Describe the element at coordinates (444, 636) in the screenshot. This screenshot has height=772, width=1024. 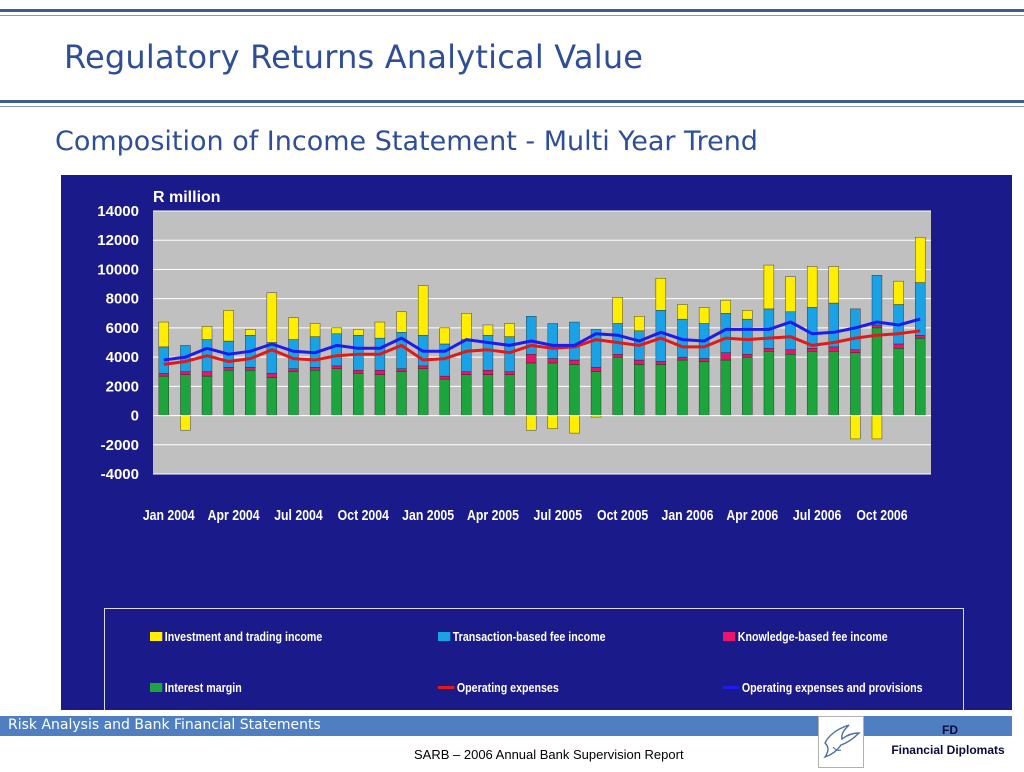
I see `legend-swatch-transaction` at that location.